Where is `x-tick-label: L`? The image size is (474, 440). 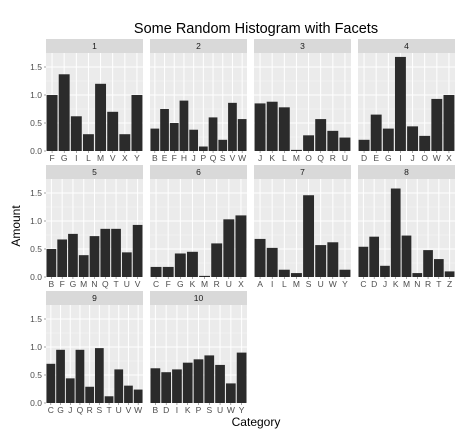 x-tick-label: L is located at coordinates (284, 158).